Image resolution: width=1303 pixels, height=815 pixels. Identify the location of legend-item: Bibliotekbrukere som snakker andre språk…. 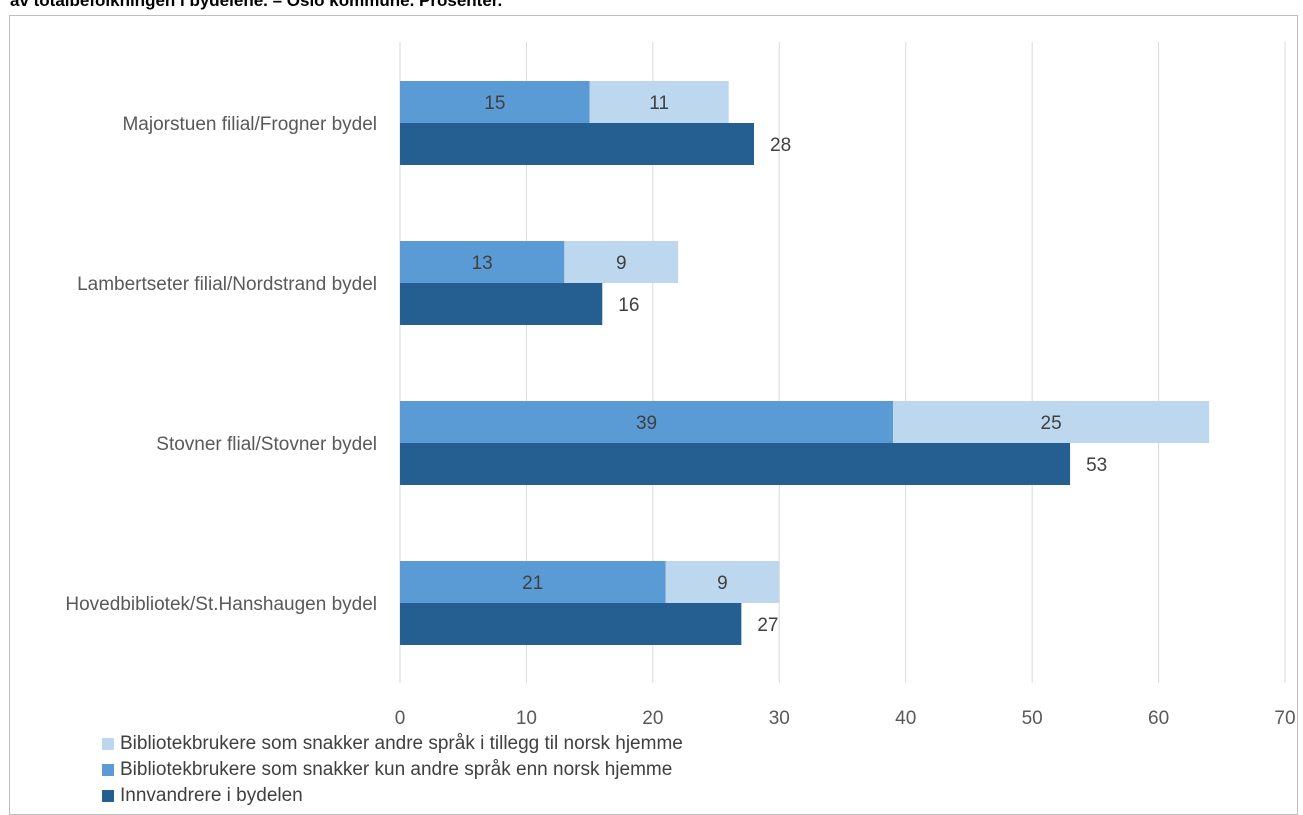
(392, 744).